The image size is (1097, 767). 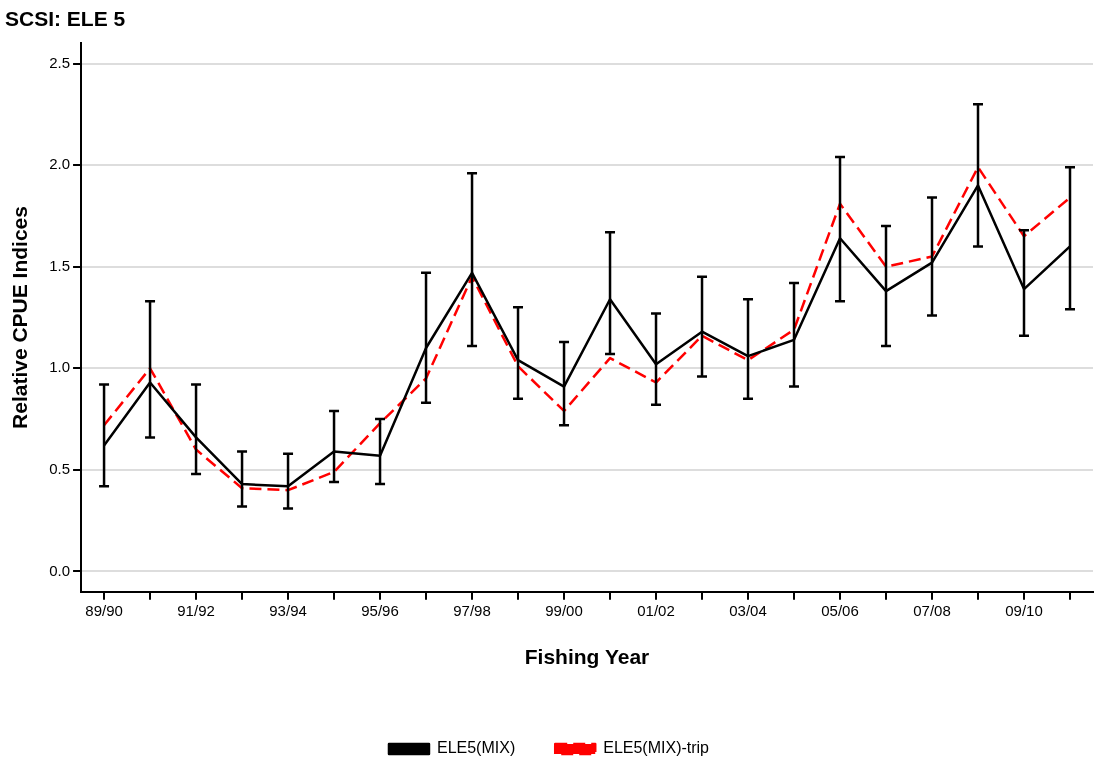 What do you see at coordinates (564, 610) in the screenshot?
I see `x-tick-label: 99/00` at bounding box center [564, 610].